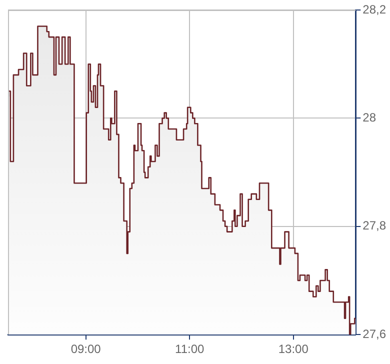 The height and width of the screenshot is (364, 390). I want to click on y-tick-label: 27,6, so click(374, 333).